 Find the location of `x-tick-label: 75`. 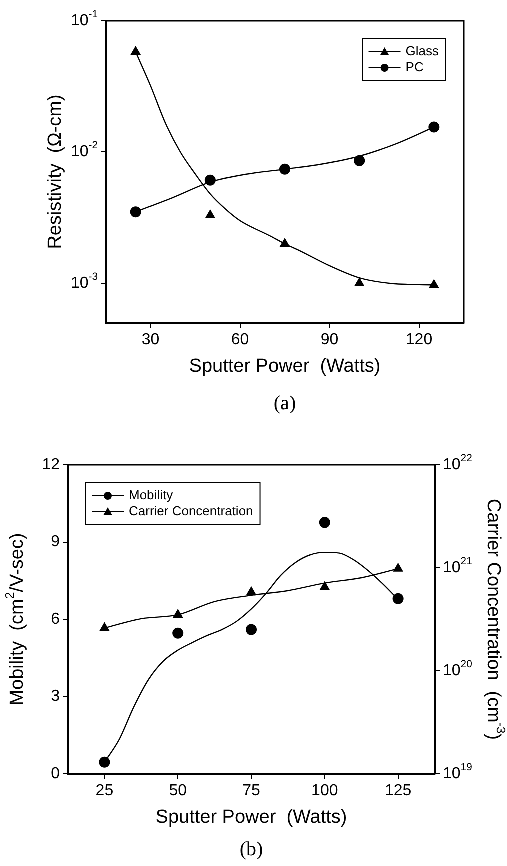

x-tick-label: 75 is located at coordinates (251, 791).